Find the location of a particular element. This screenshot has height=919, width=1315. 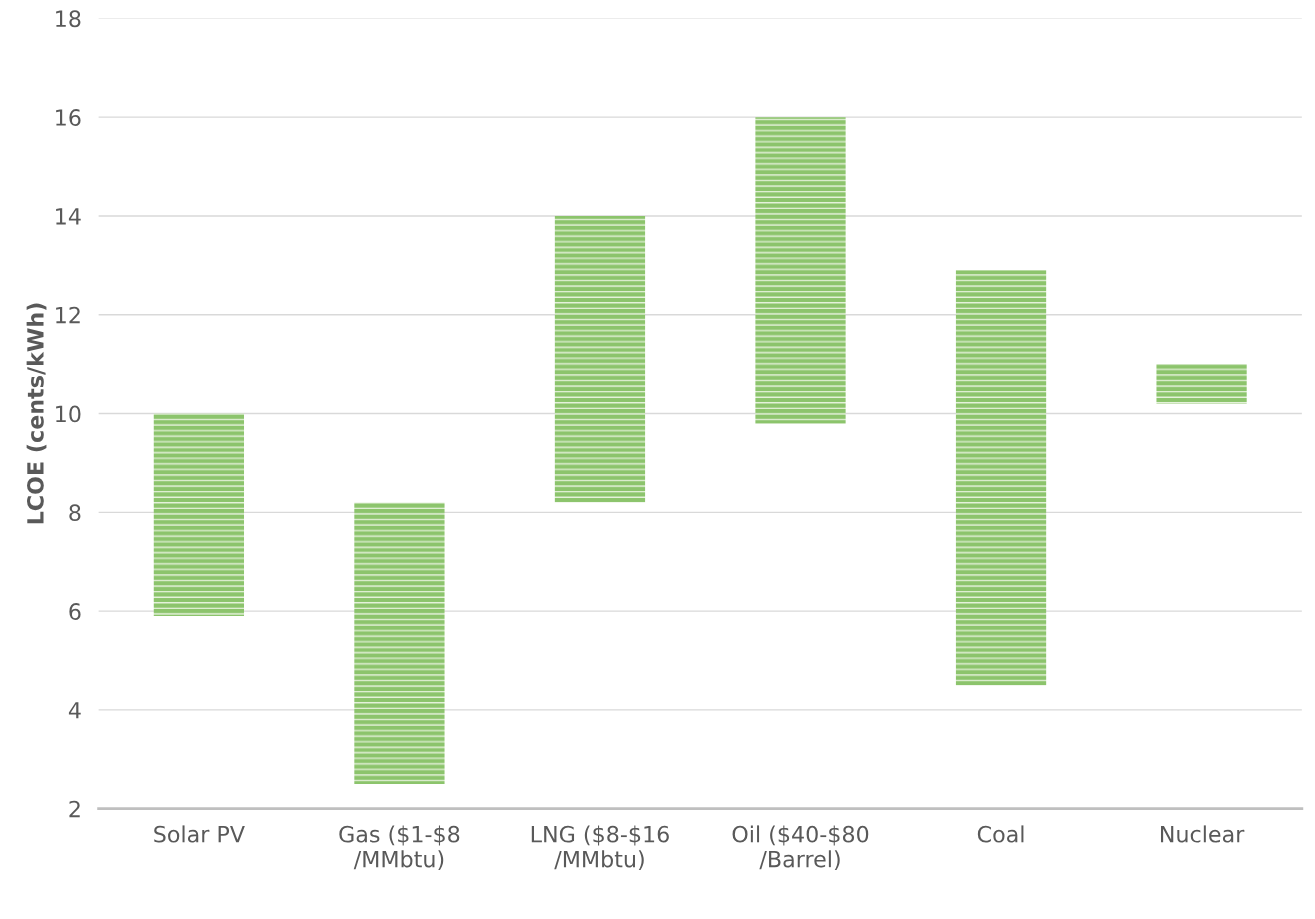

y-tick-label: 14 is located at coordinates (68, 216).